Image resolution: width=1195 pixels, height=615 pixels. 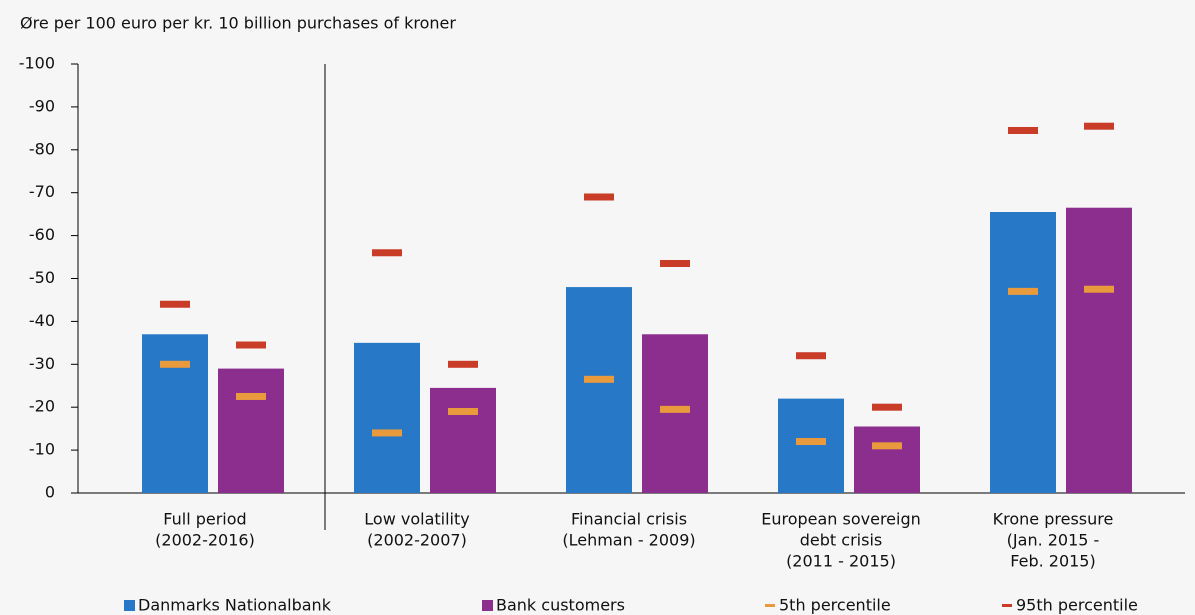 I want to click on y-tick-label: -10, so click(x=42, y=449).